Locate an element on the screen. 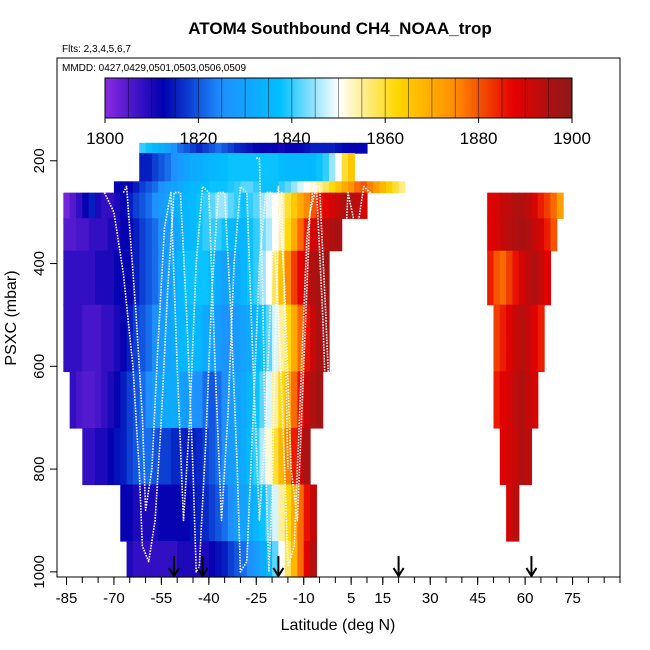 The width and height of the screenshot is (650, 650). y-tick-label: 800 is located at coordinates (39, 469).